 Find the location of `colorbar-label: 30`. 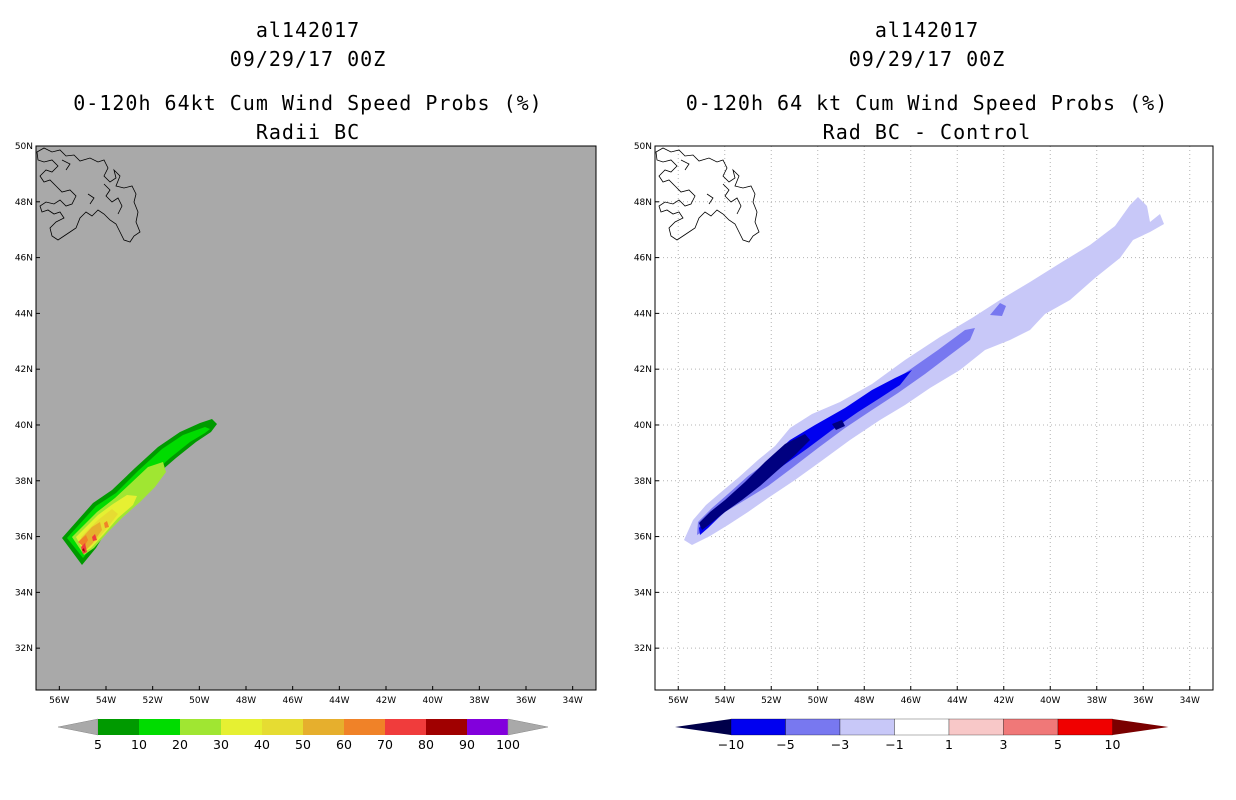

colorbar-label: 30 is located at coordinates (221, 744).